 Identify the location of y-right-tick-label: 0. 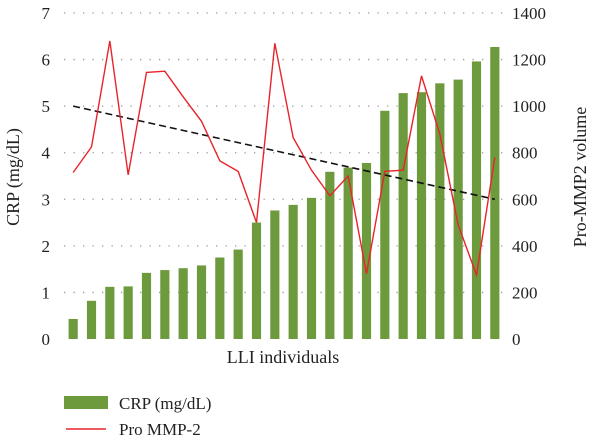
(516, 339).